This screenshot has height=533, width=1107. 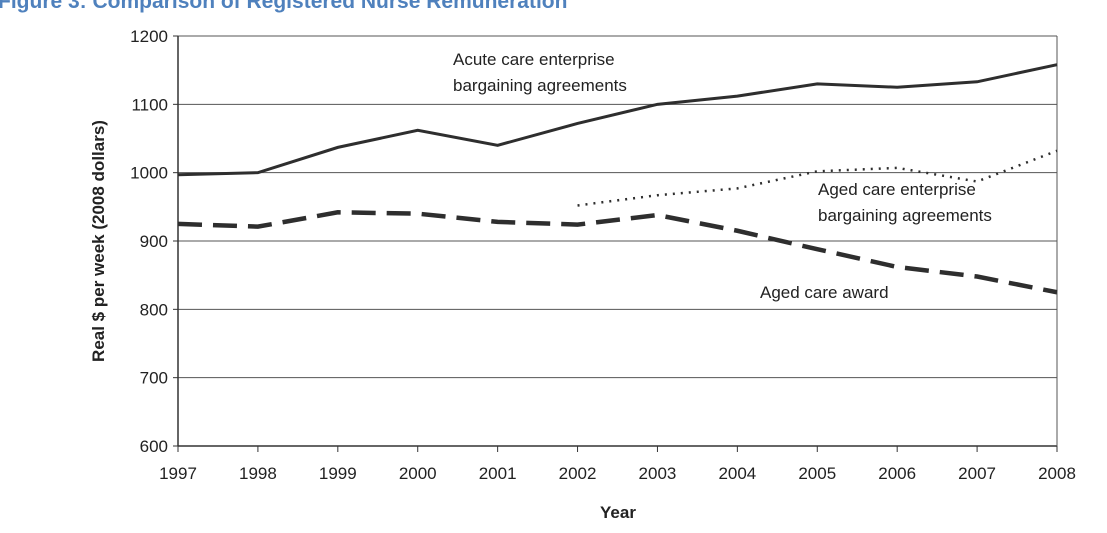 I want to click on y-tick-label: 800, so click(x=154, y=309).